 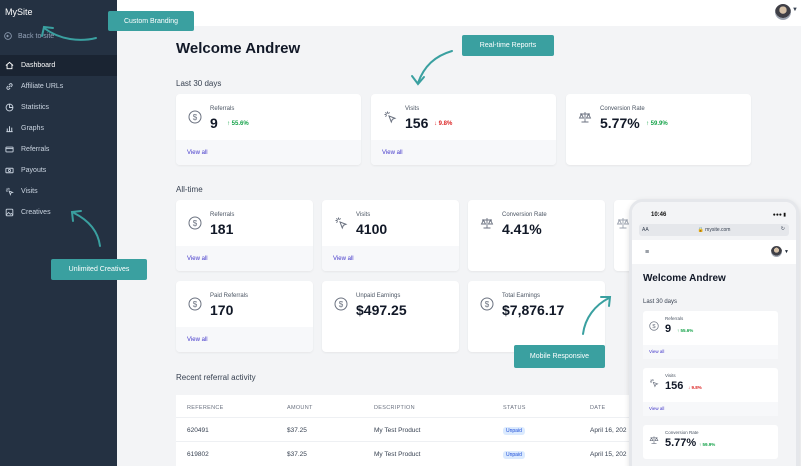 I want to click on callout-realtime-reports: Real-time Reports, so click(x=508, y=45).